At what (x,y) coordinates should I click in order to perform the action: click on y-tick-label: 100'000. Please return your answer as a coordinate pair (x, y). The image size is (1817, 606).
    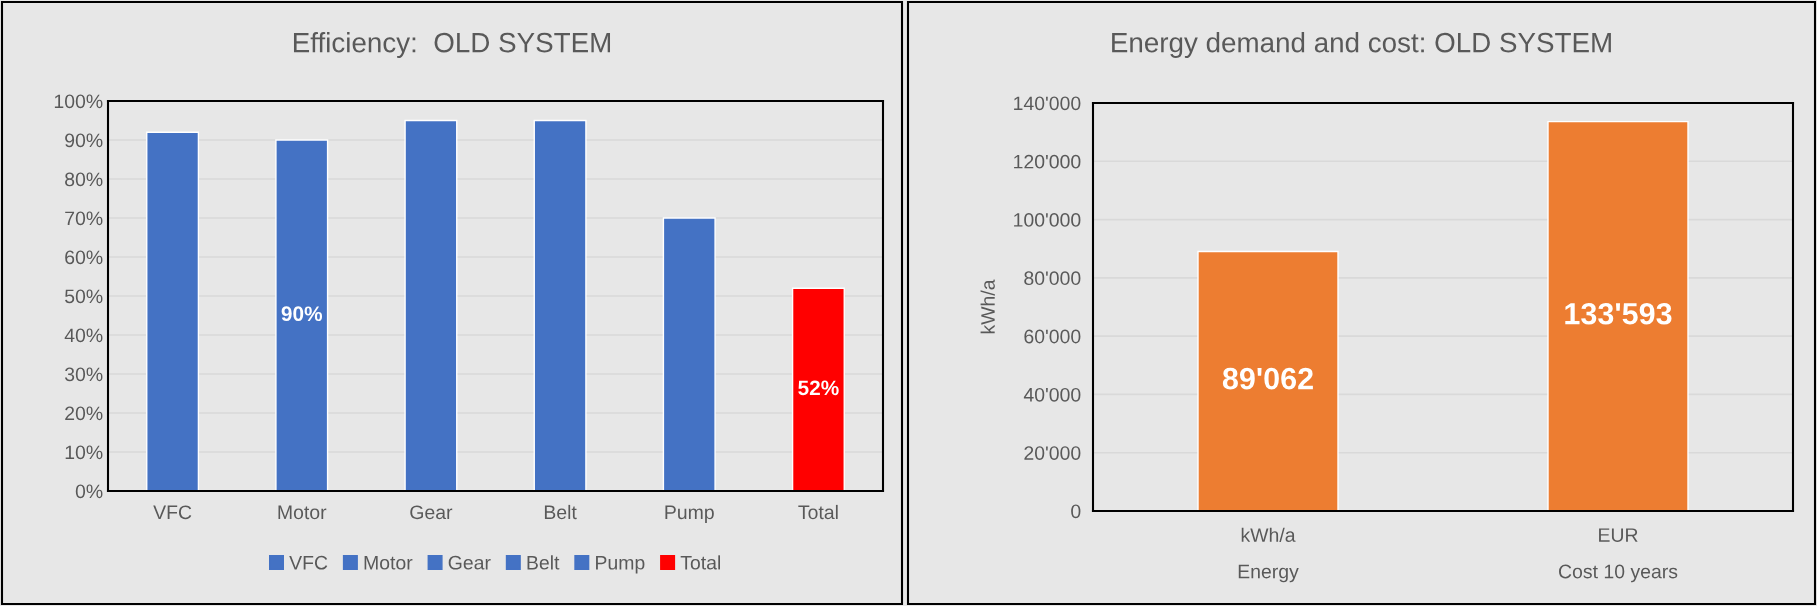
    Looking at the image, I should click on (1047, 220).